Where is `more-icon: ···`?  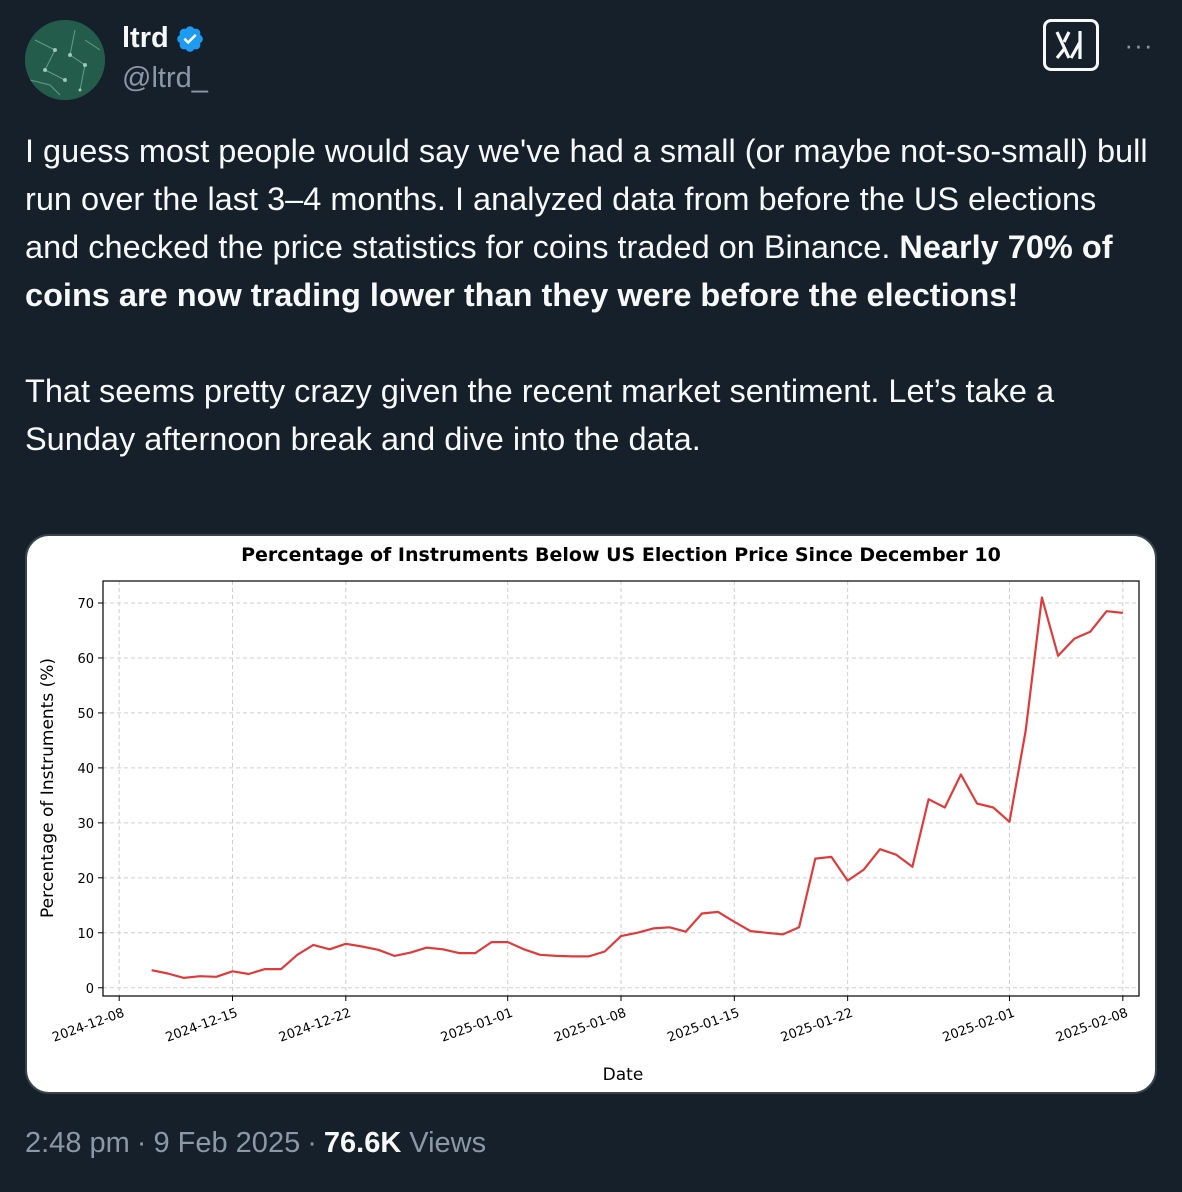
more-icon: ··· is located at coordinates (1139, 44).